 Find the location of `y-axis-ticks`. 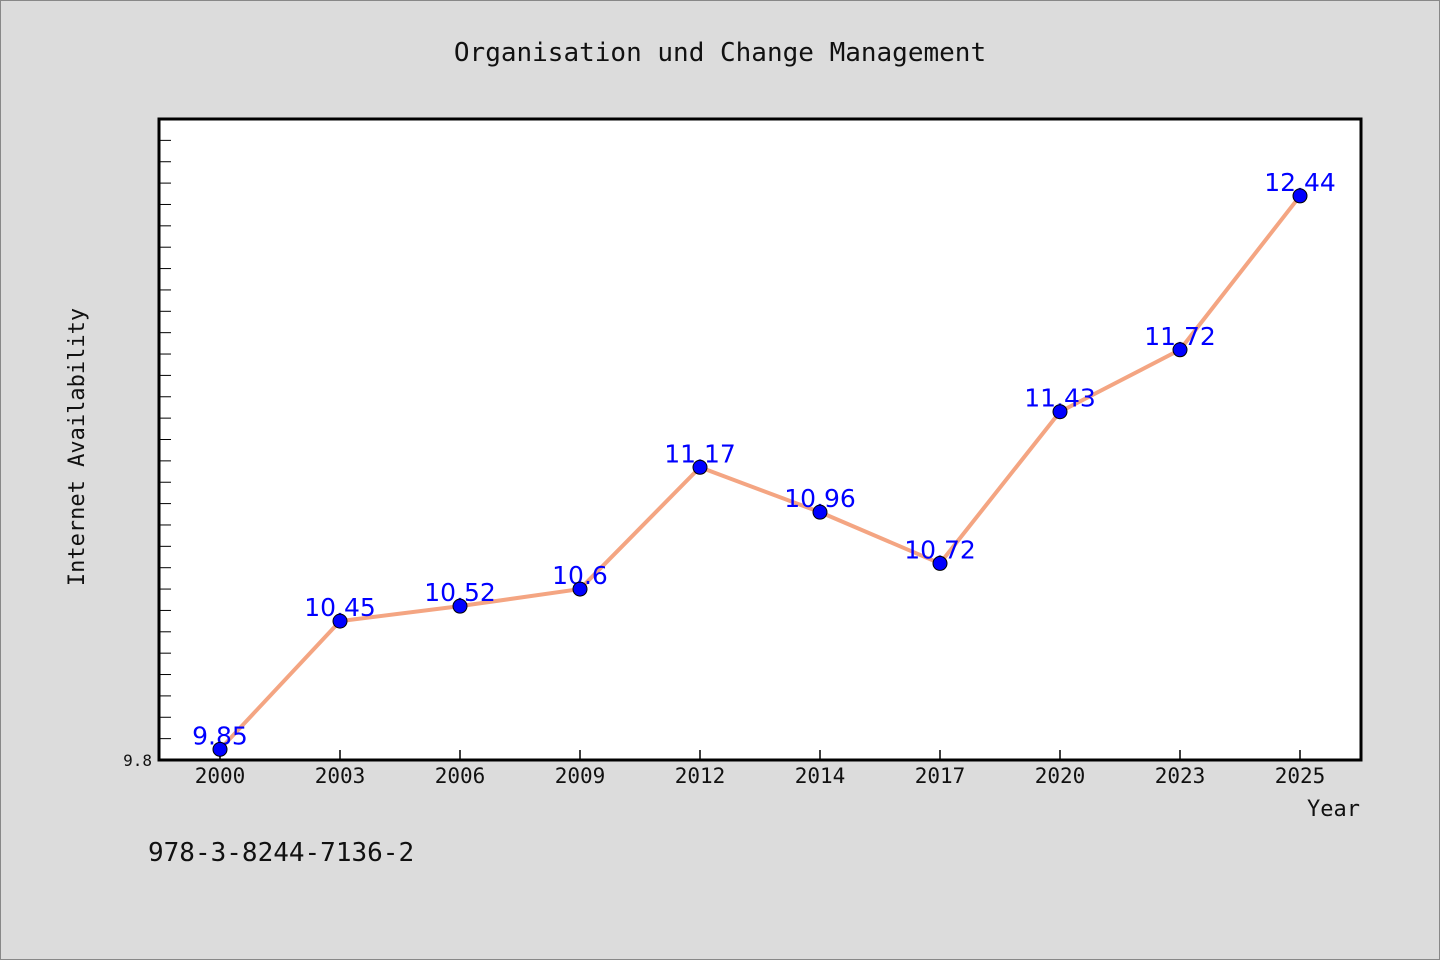

y-axis-ticks is located at coordinates (165, 450).